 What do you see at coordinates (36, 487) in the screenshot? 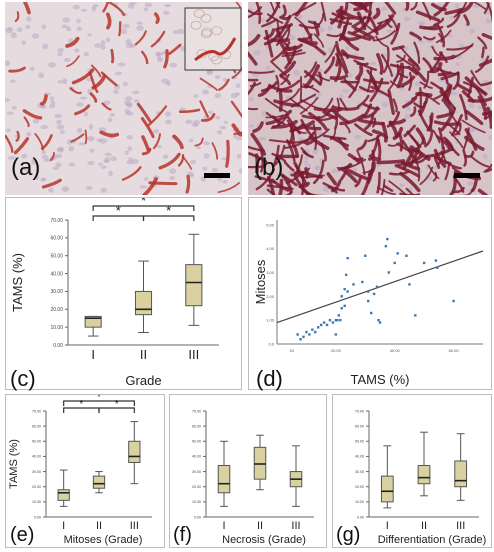
I see `y-tick-label: 20.00` at bounding box center [36, 487].